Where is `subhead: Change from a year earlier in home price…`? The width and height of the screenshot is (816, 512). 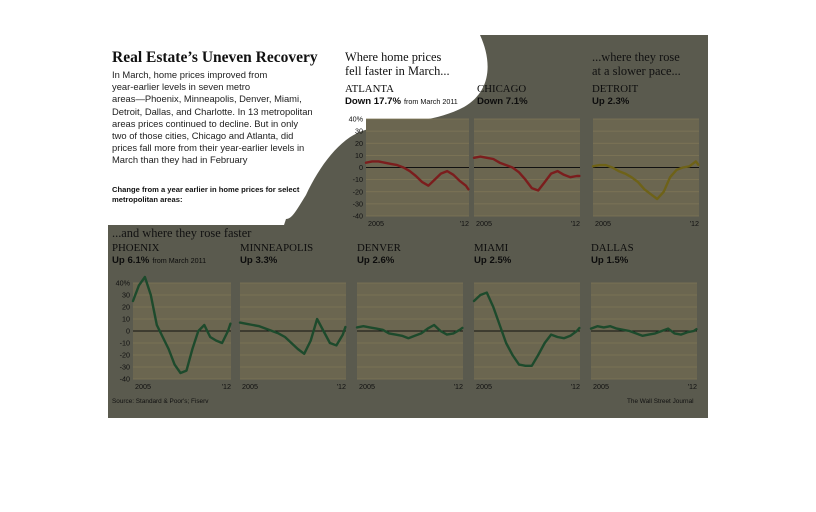 subhead: Change from a year earlier in home price… is located at coordinates (205, 194).